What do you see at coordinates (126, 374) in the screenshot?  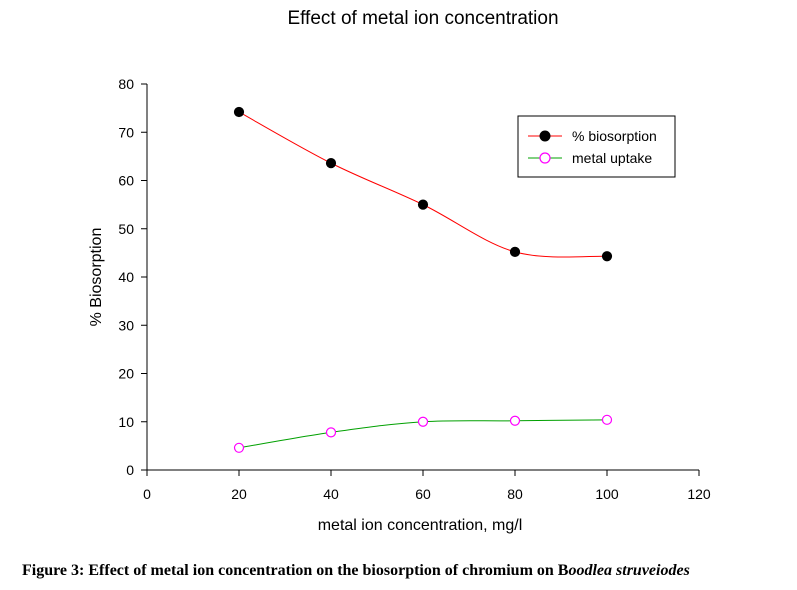 I see `y-tick-label: 20` at bounding box center [126, 374].